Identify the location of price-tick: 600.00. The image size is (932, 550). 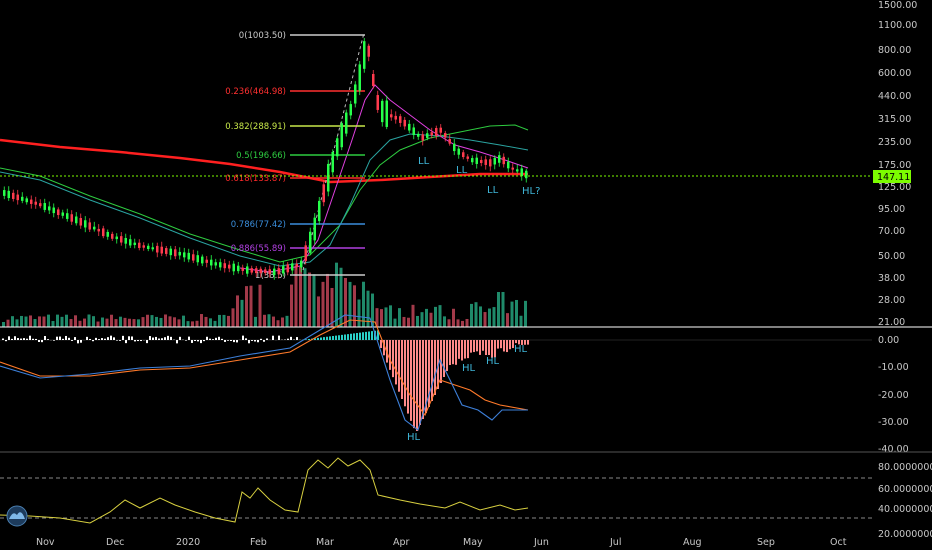
(894, 73).